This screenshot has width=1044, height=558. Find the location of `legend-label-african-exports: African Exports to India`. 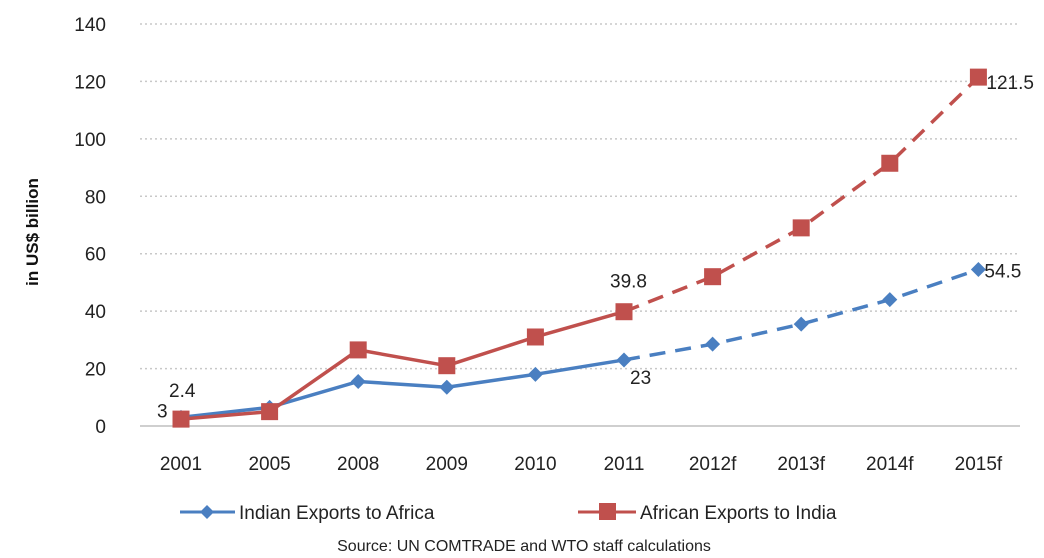

legend-label-african-exports: African Exports to India is located at coordinates (738, 513).